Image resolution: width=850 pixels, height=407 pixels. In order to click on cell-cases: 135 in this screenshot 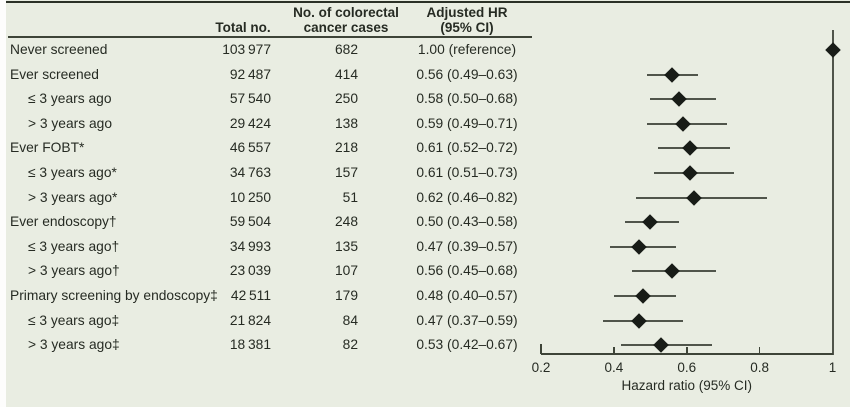, I will do `click(346, 246)`.